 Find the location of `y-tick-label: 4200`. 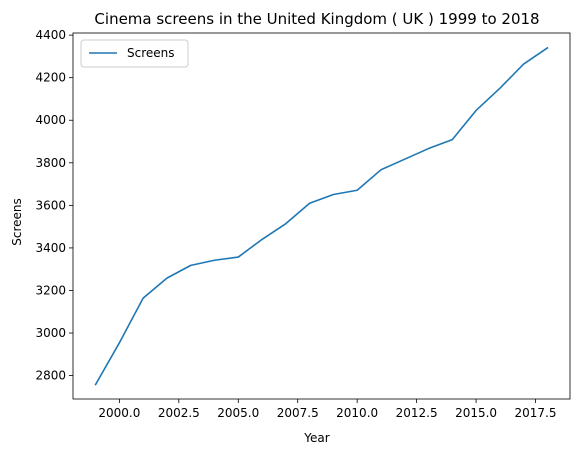

y-tick-label: 4200 is located at coordinates (50, 78).